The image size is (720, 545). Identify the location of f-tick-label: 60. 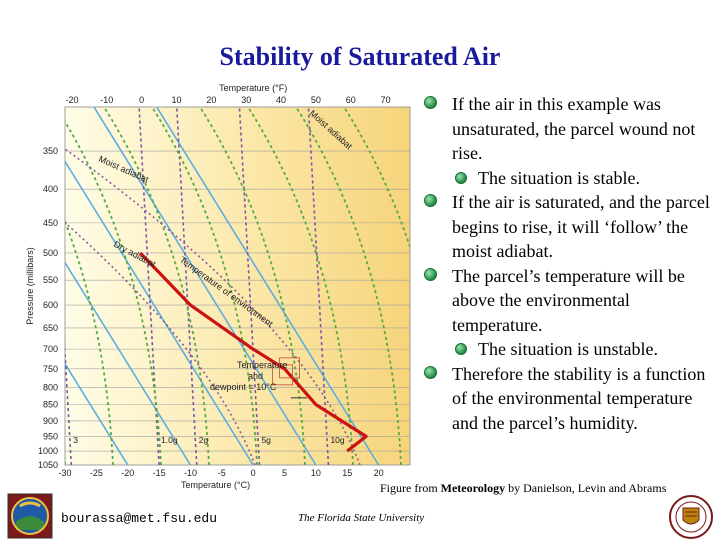
(351, 100).